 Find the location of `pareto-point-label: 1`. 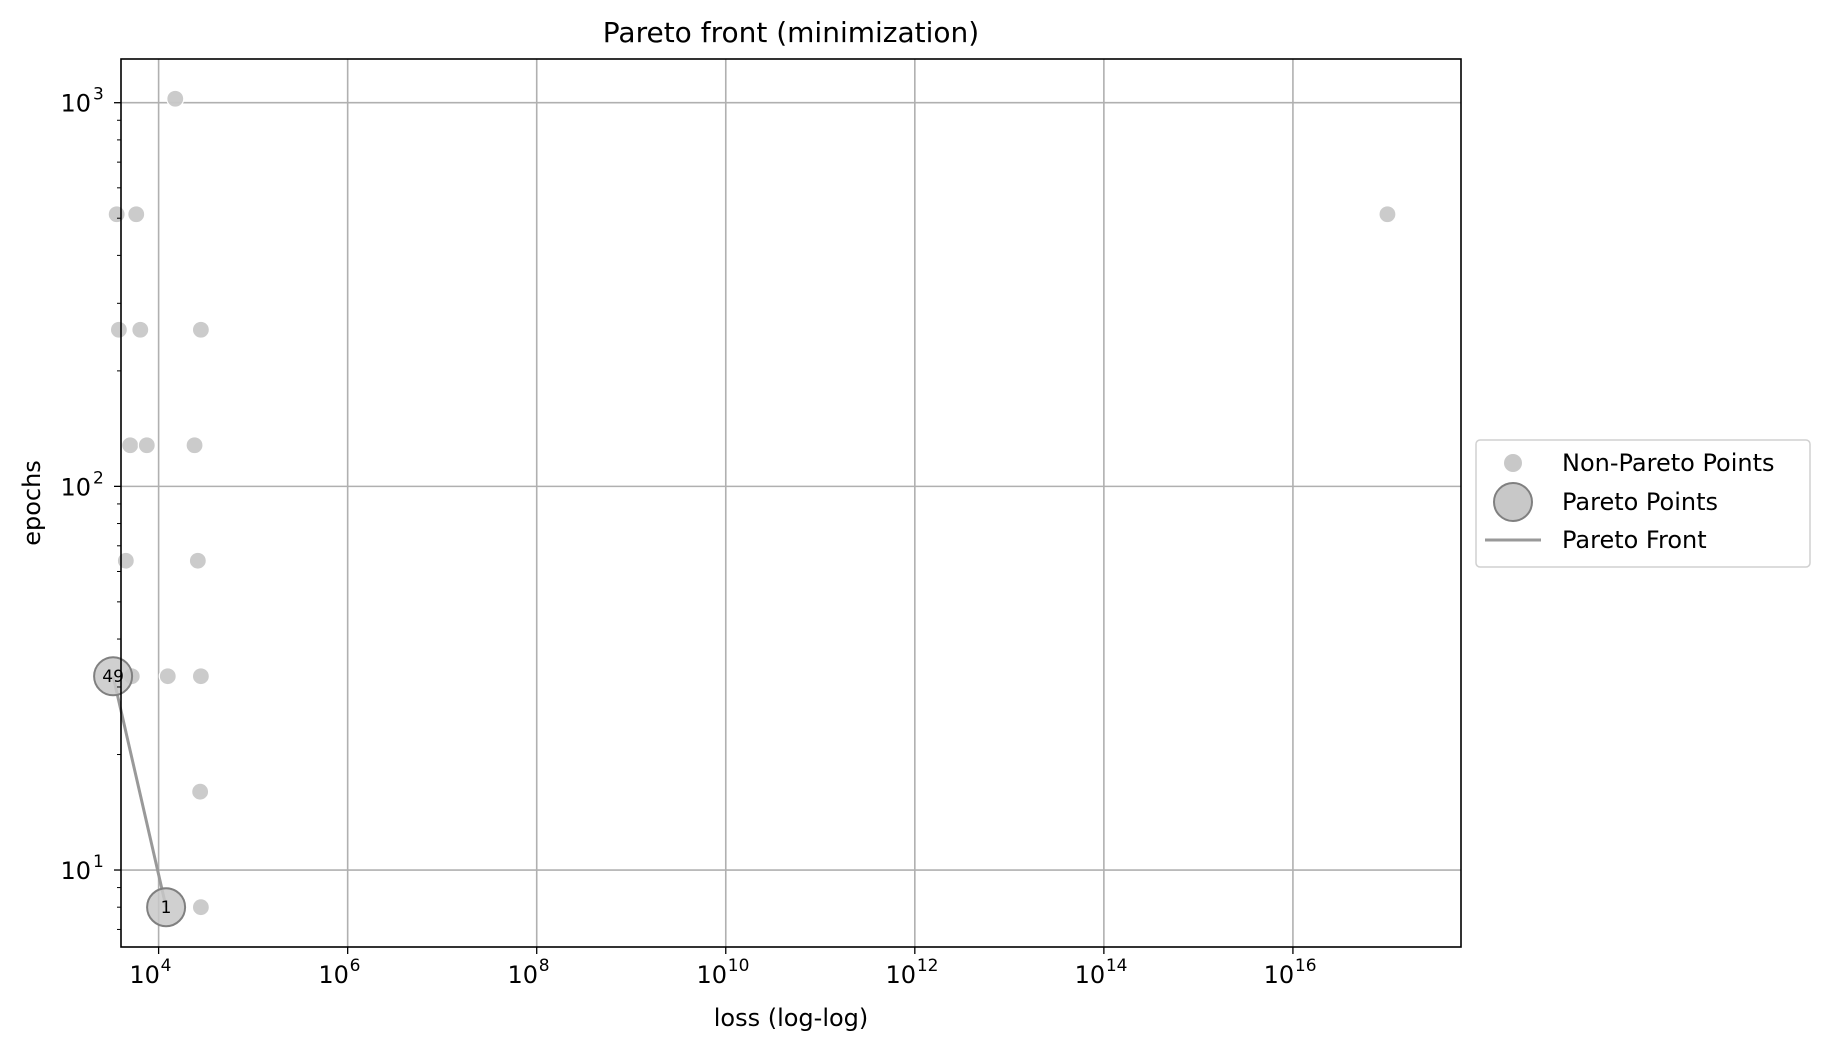

pareto-point-label: 1 is located at coordinates (166, 908).